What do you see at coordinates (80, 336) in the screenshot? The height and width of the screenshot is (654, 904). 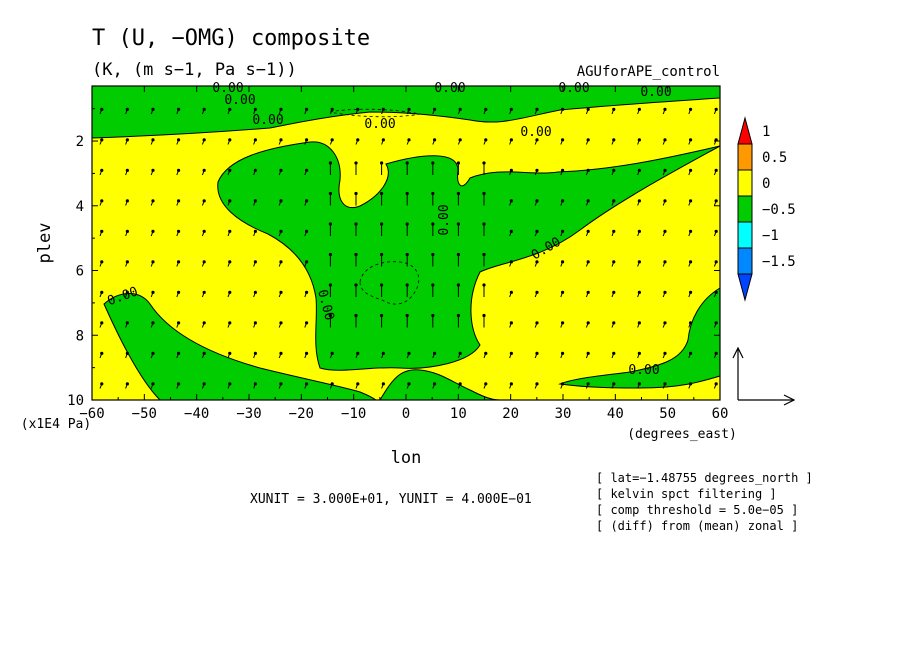 I see `y-tick-label: 8` at bounding box center [80, 336].